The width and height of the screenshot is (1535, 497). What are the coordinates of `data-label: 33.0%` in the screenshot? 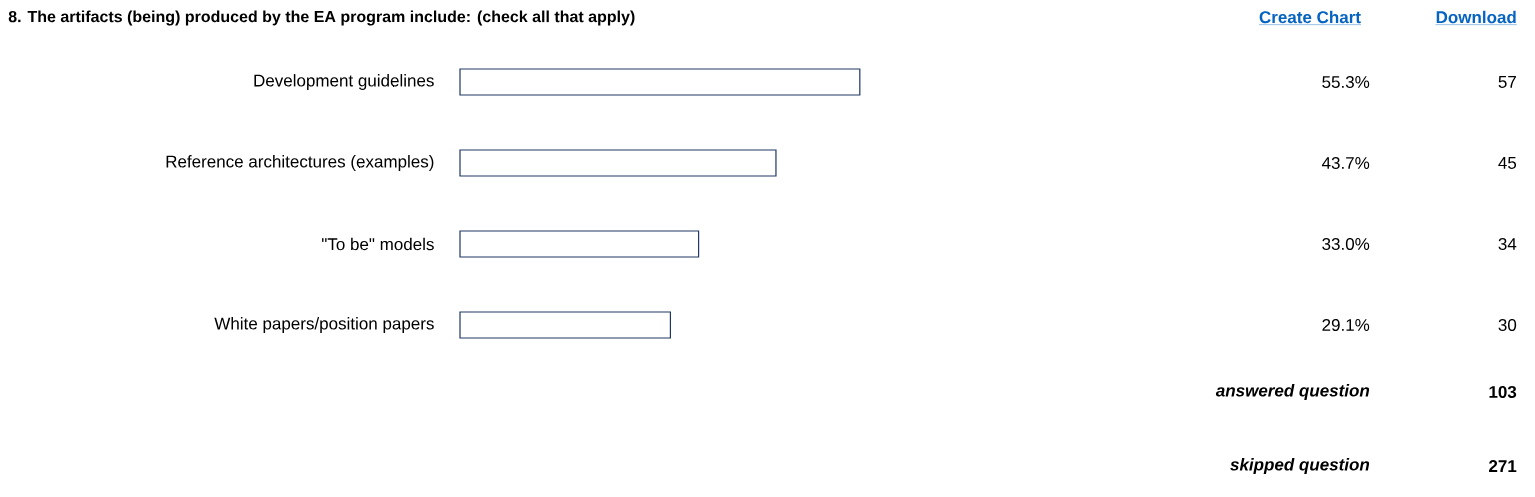 It's located at (1346, 244).